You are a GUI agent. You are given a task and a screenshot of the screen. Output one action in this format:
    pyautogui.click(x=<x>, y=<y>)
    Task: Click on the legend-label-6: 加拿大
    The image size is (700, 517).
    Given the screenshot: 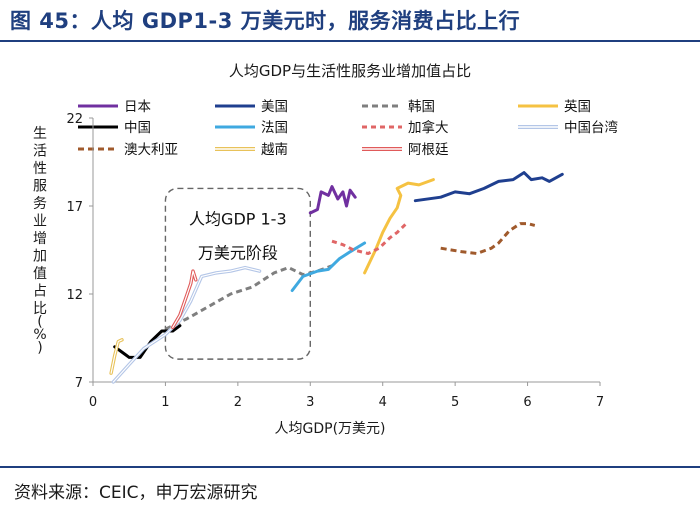 What is the action you would take?
    pyautogui.click(x=428, y=127)
    